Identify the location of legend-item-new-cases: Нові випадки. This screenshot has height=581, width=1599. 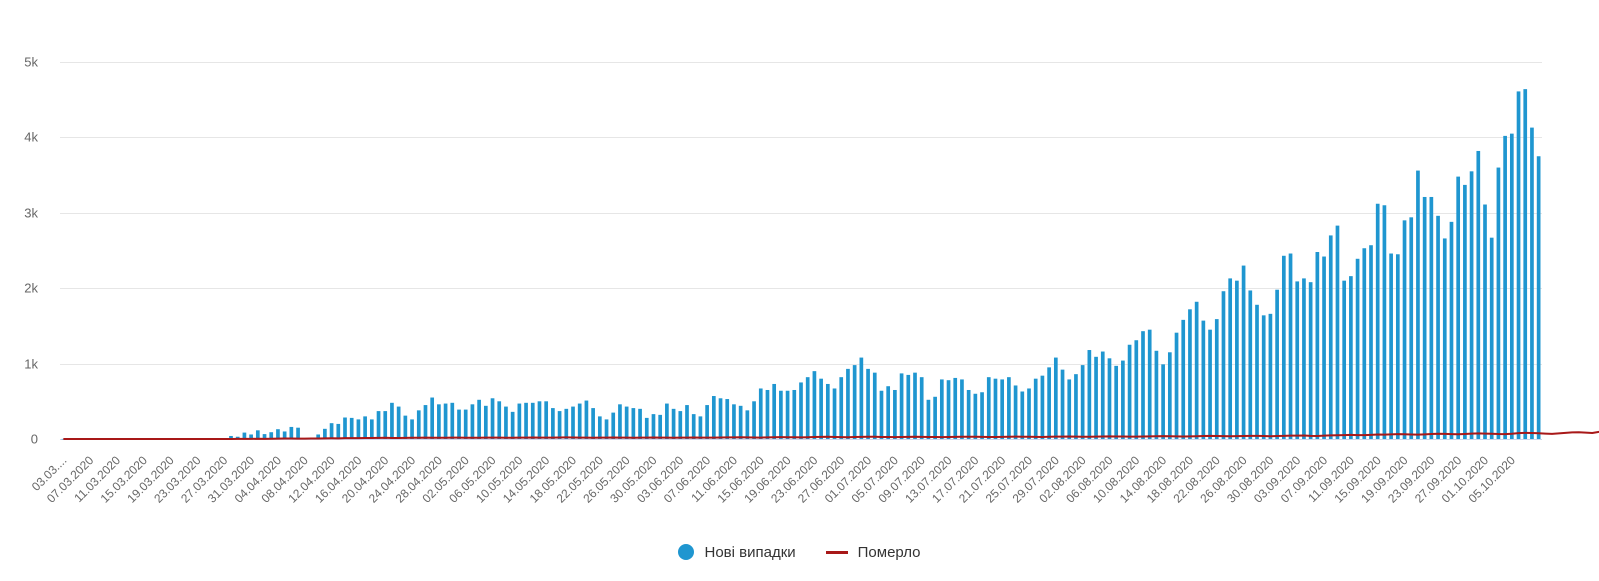
(737, 552).